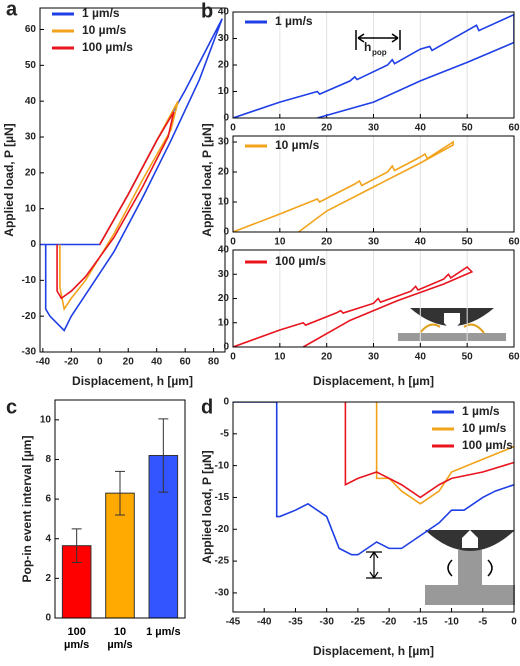 This screenshot has height=666, width=520. I want to click on x-tick-label: -5, so click(482, 622).